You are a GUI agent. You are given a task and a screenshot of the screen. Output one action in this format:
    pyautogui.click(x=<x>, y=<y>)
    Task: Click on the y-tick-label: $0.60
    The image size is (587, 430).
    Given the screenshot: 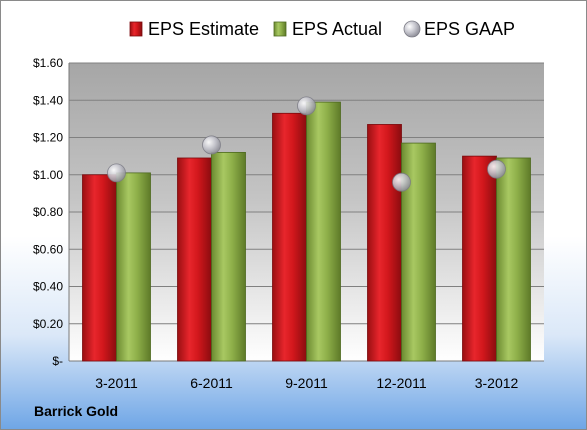 What is the action you would take?
    pyautogui.click(x=48, y=249)
    